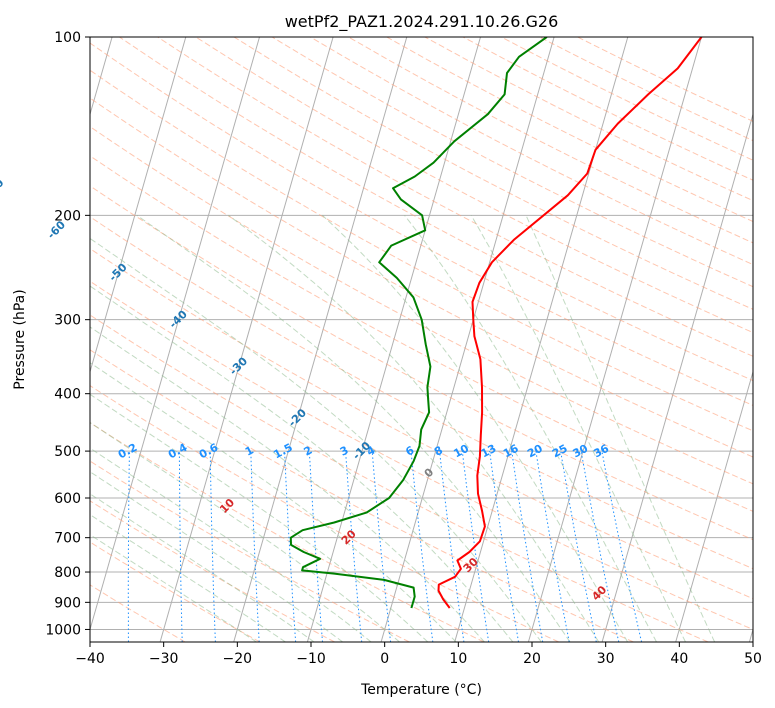 The image size is (775, 708). I want to click on dry-adiabat-label: 10, so click(227, 506).